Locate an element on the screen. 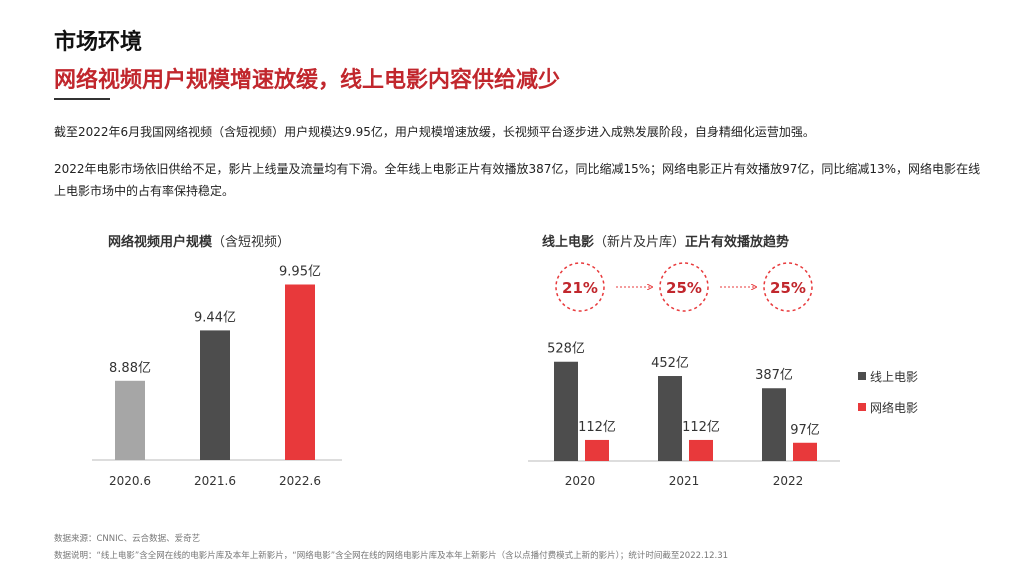 The image size is (1024, 577). chart2-category-label: 2020 is located at coordinates (580, 481).